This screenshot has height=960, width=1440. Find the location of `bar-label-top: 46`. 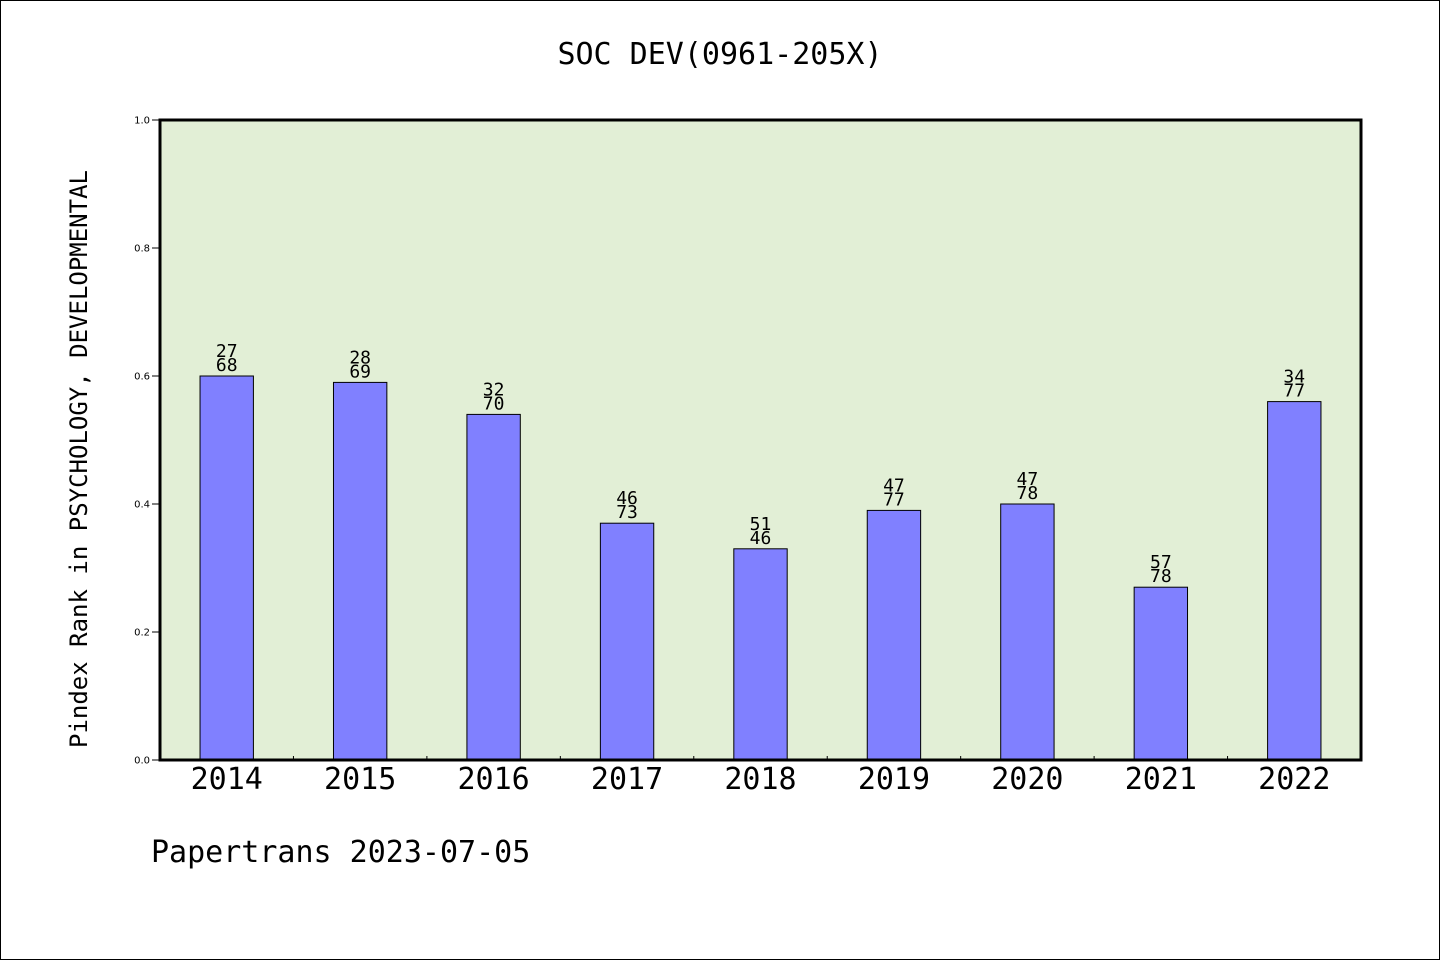

bar-label-top: 46 is located at coordinates (627, 498).